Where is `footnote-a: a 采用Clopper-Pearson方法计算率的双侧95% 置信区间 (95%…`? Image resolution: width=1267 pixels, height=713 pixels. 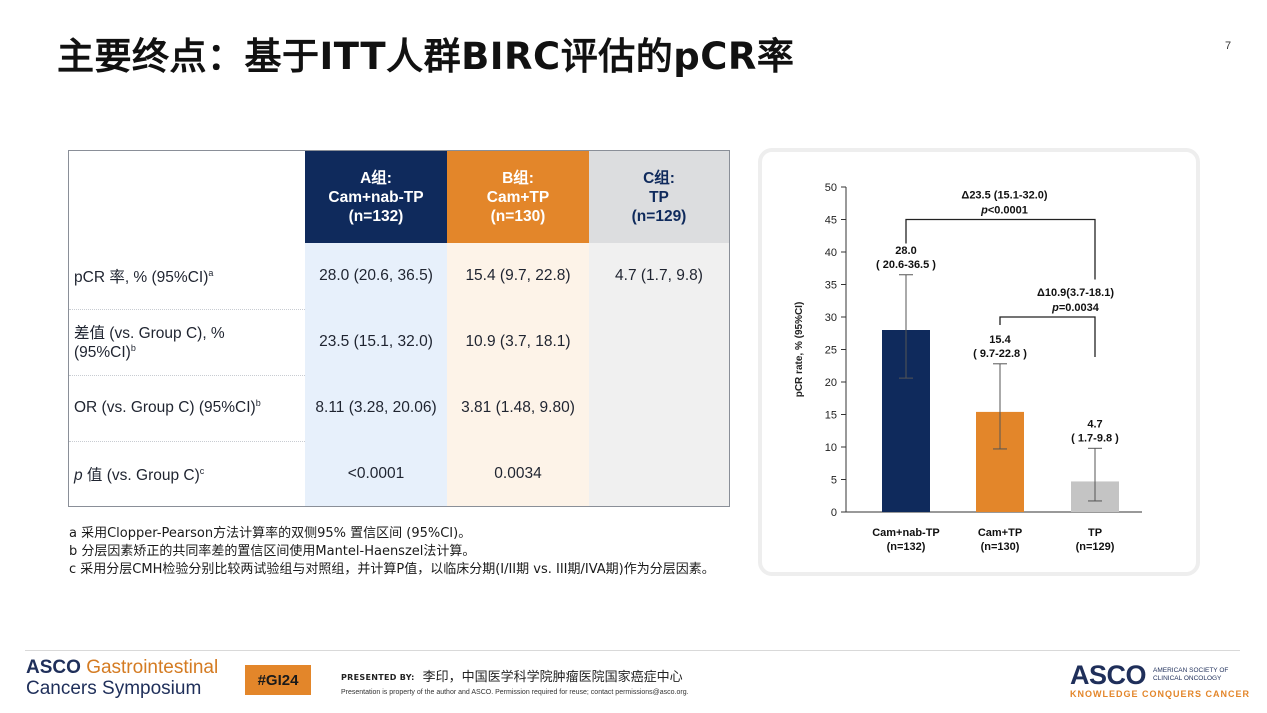
footnote-a: a 采用Clopper-Pearson方法计算率的双侧95% 置信区间 (95%… is located at coordinates (270, 533).